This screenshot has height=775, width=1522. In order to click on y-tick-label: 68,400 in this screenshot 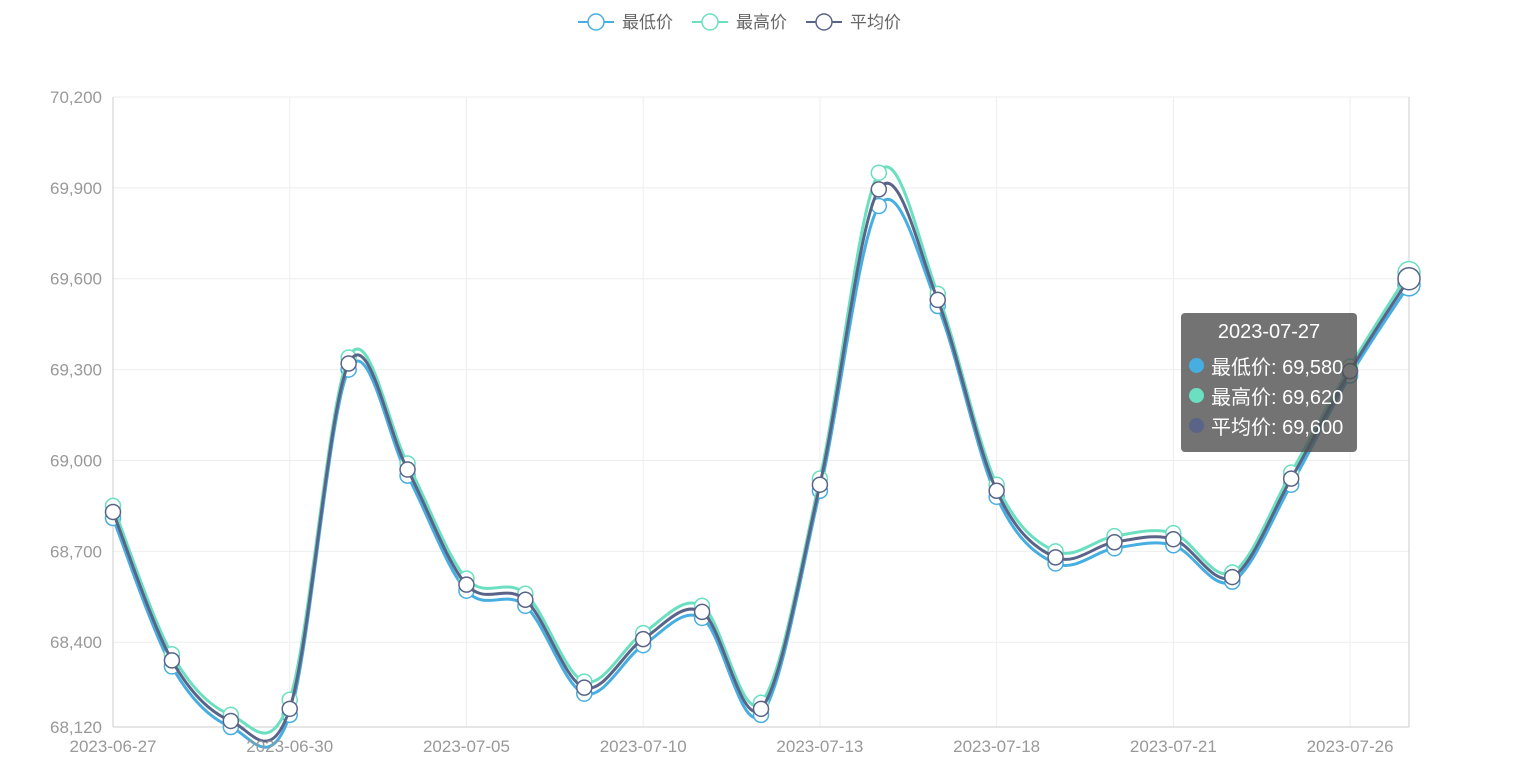, I will do `click(76, 642)`.